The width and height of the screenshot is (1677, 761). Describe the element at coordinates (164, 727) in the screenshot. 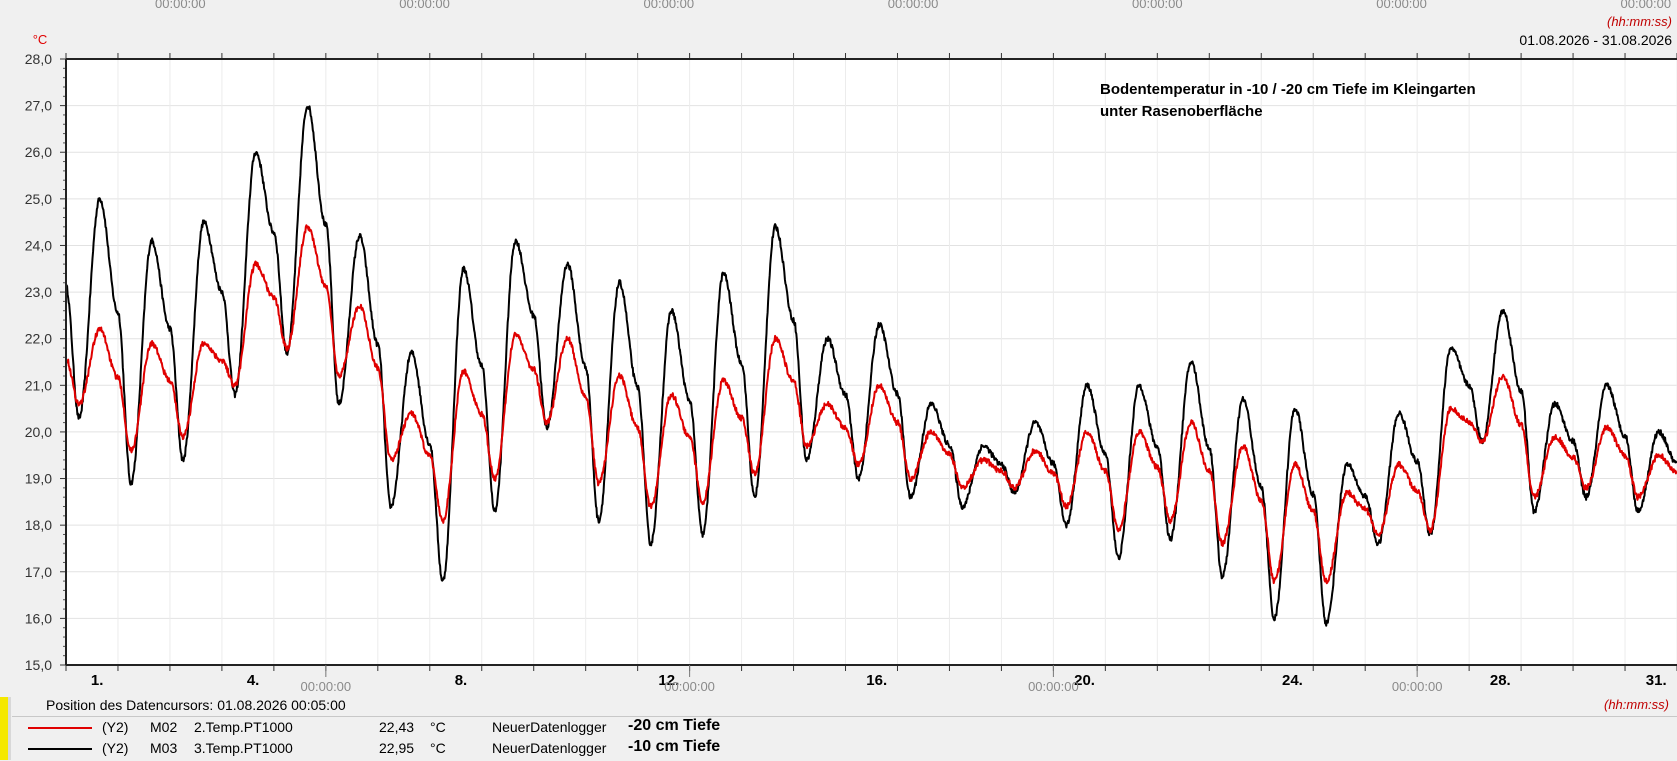

I see `legend-channel: M02` at that location.